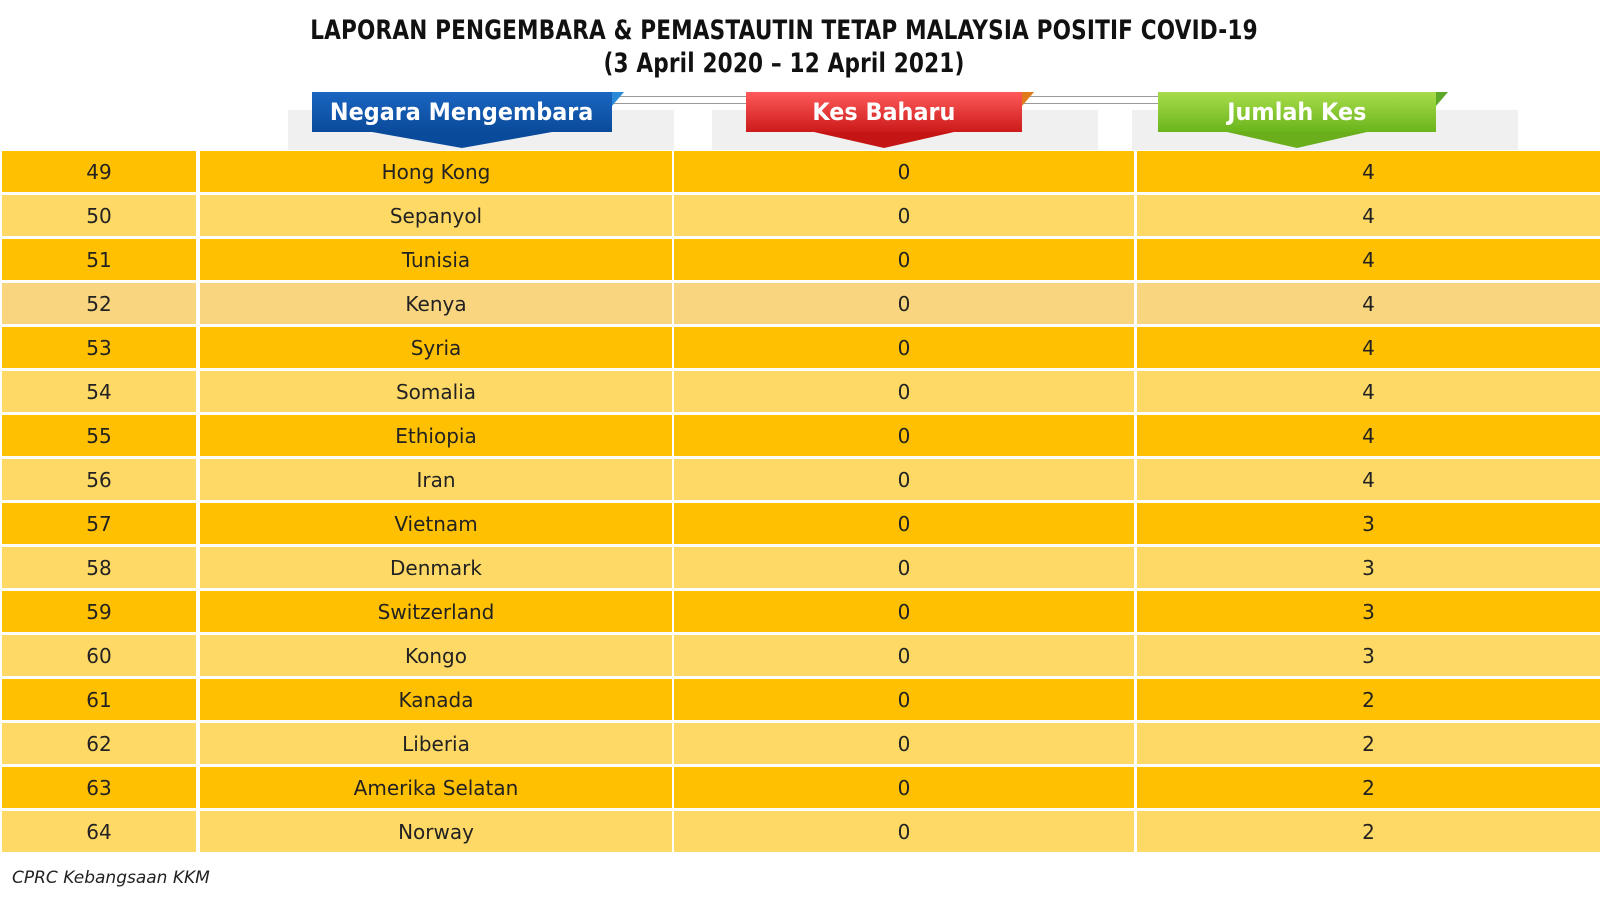  What do you see at coordinates (436, 567) in the screenshot?
I see `country-cell: Denmark` at bounding box center [436, 567].